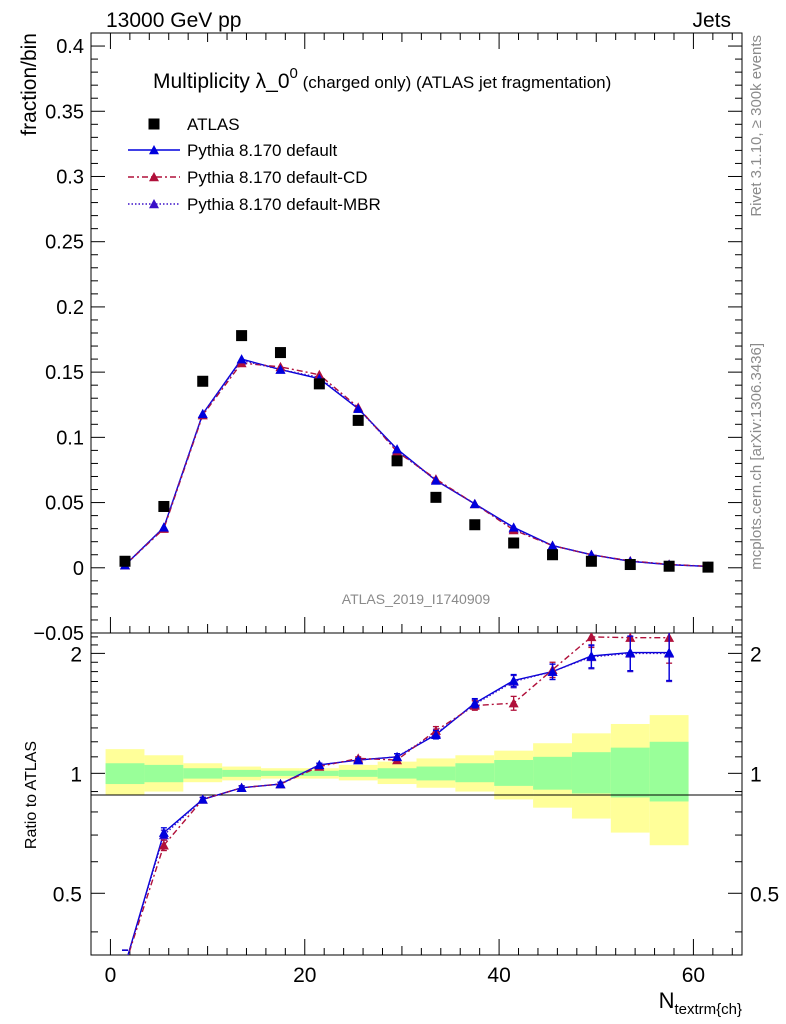  What do you see at coordinates (304, 975) in the screenshot?
I see `x-tick-label: 20` at bounding box center [304, 975].